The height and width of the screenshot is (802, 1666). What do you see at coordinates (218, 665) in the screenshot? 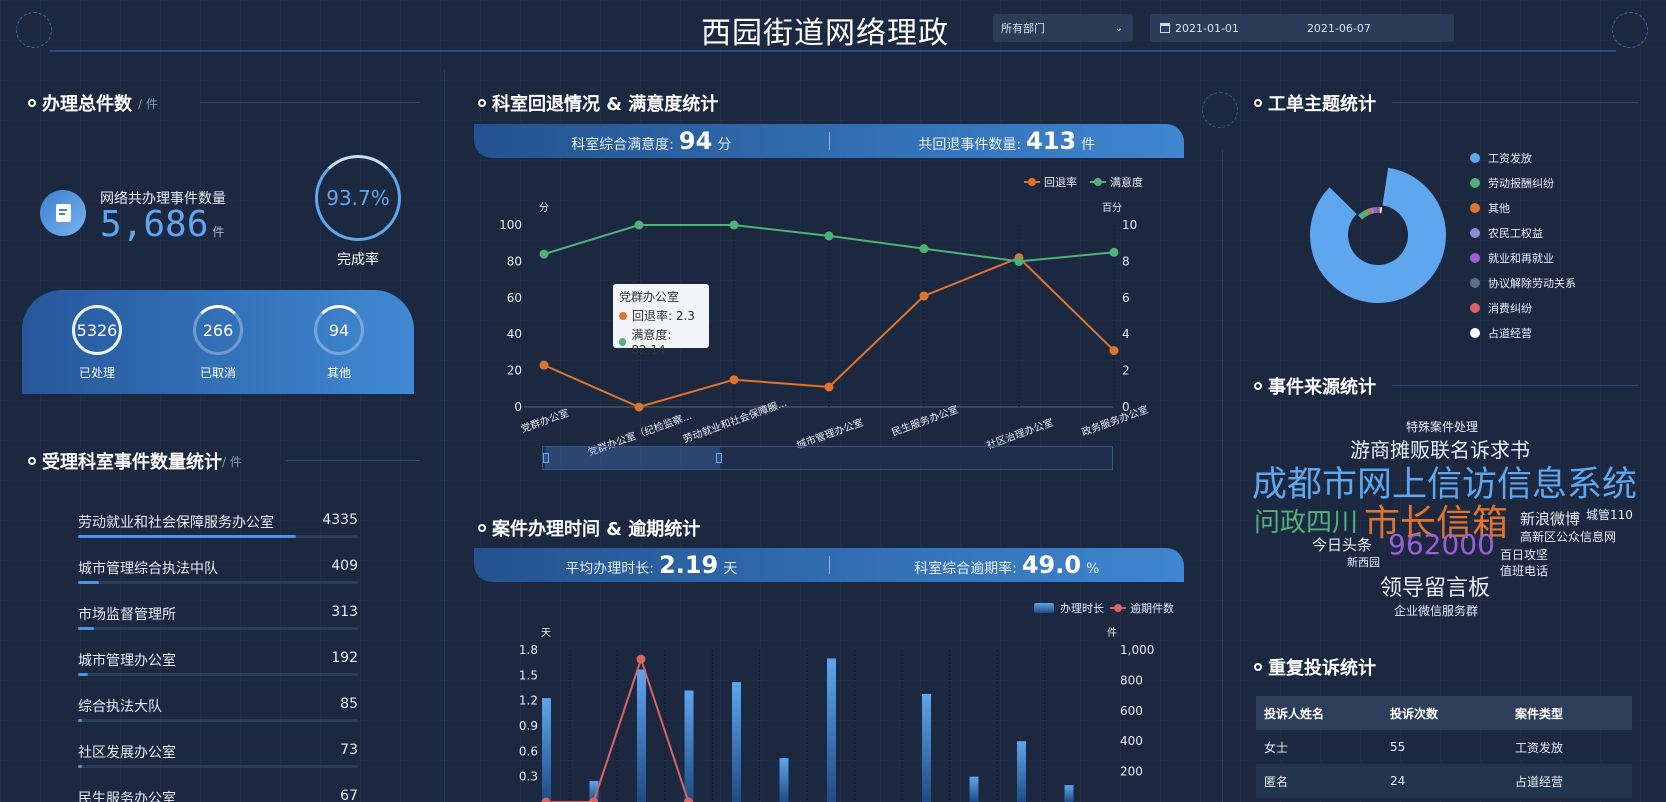
I see `dept-row: 城市管理办公室 192` at bounding box center [218, 665].